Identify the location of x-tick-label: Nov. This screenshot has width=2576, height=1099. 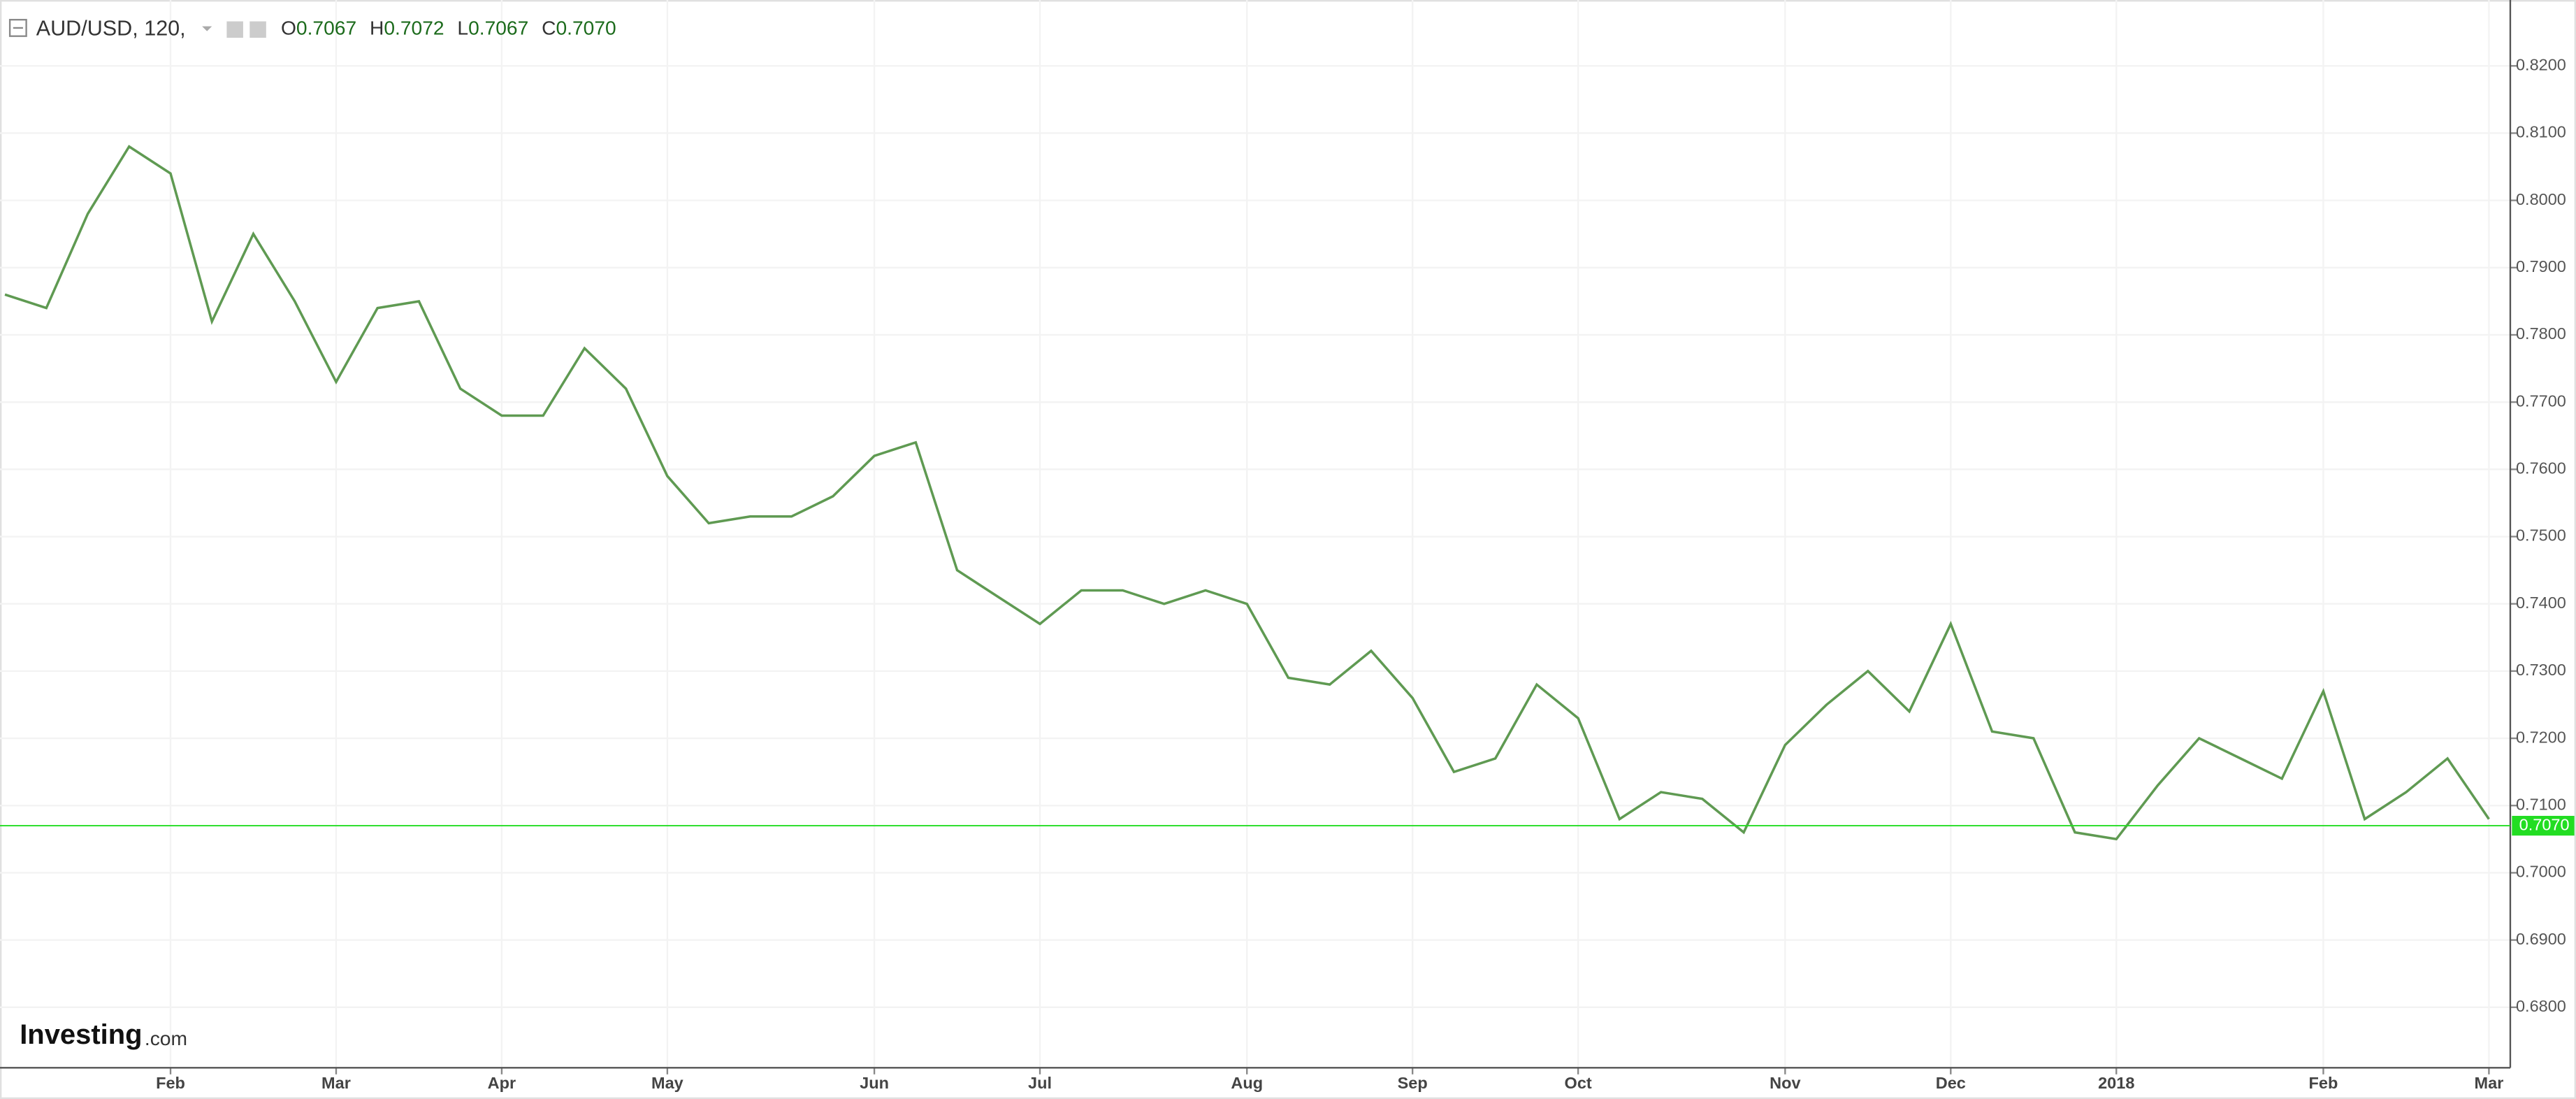
(1785, 1083).